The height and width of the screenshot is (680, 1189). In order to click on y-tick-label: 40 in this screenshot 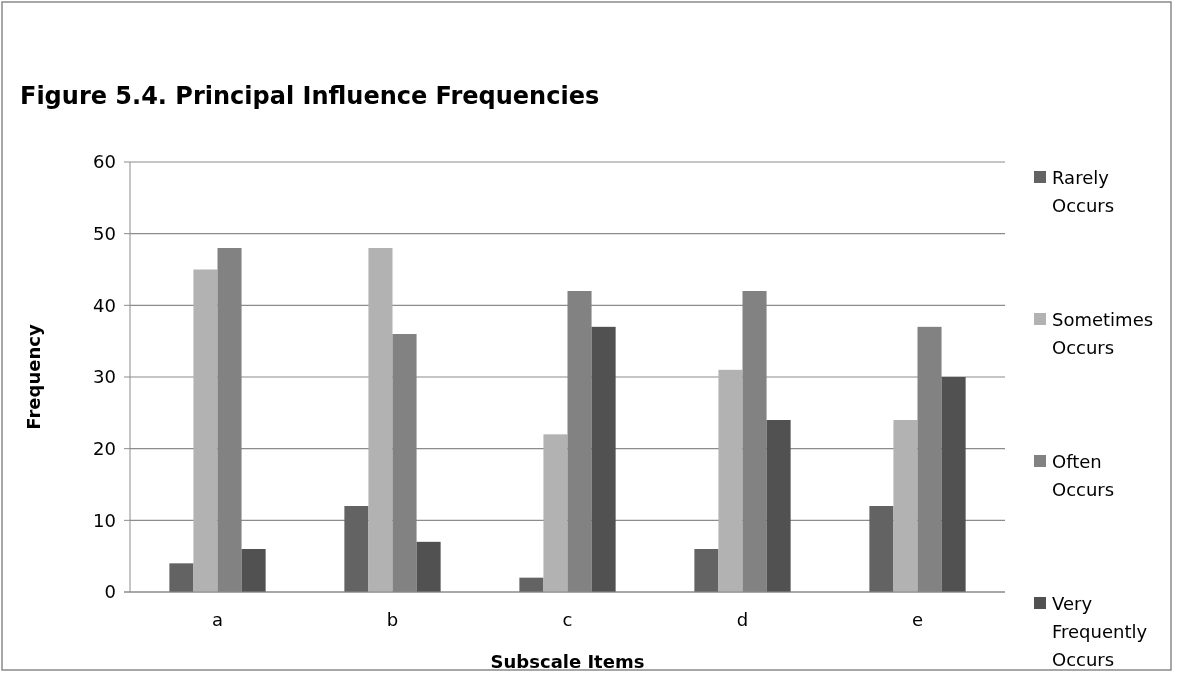, I will do `click(104, 305)`.